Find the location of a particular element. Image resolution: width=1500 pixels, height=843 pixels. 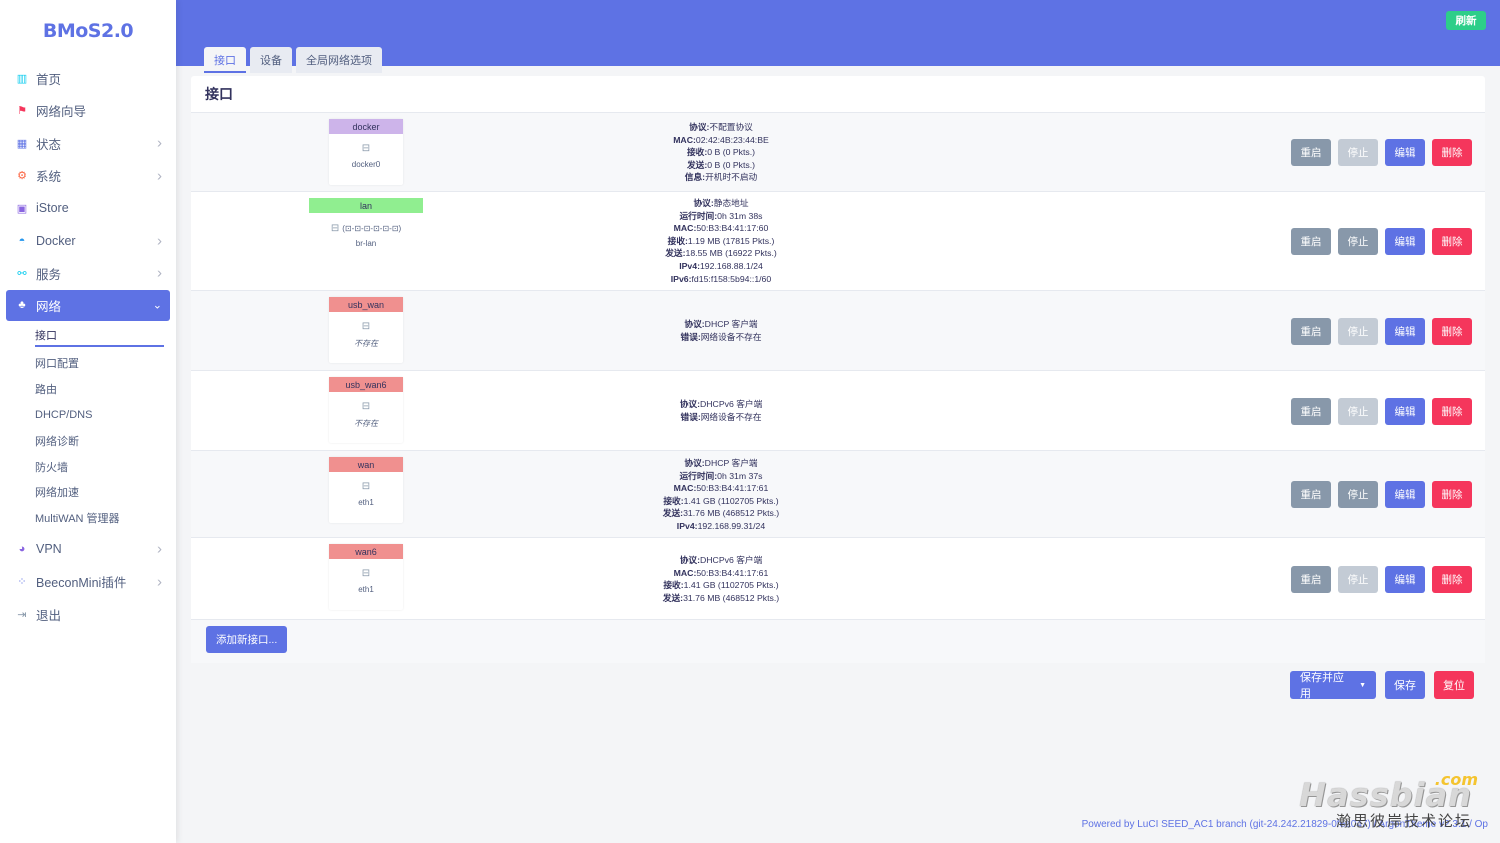

info-line: 协议:DHCP 客户端 is located at coordinates (721, 463).